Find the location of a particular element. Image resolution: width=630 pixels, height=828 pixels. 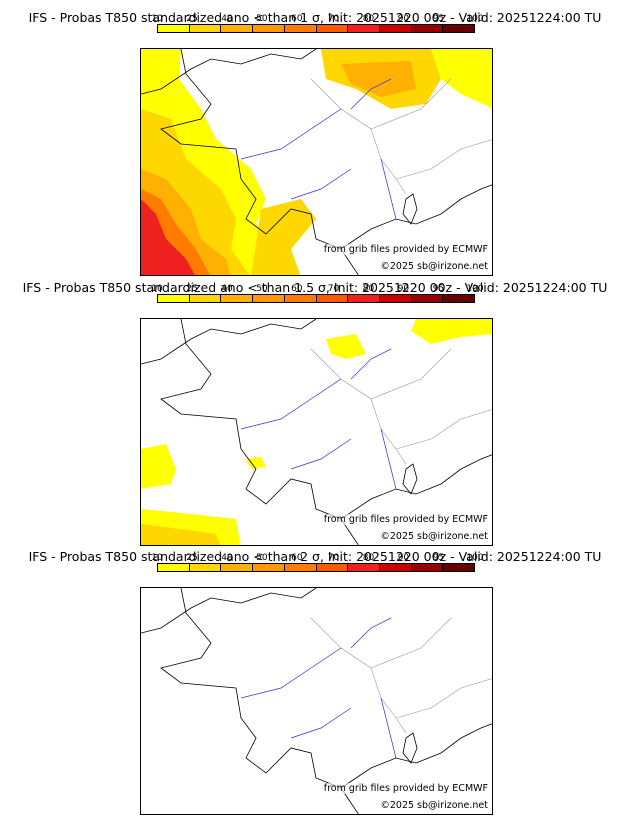

prob-area-belgium is located at coordinates (346, 346).